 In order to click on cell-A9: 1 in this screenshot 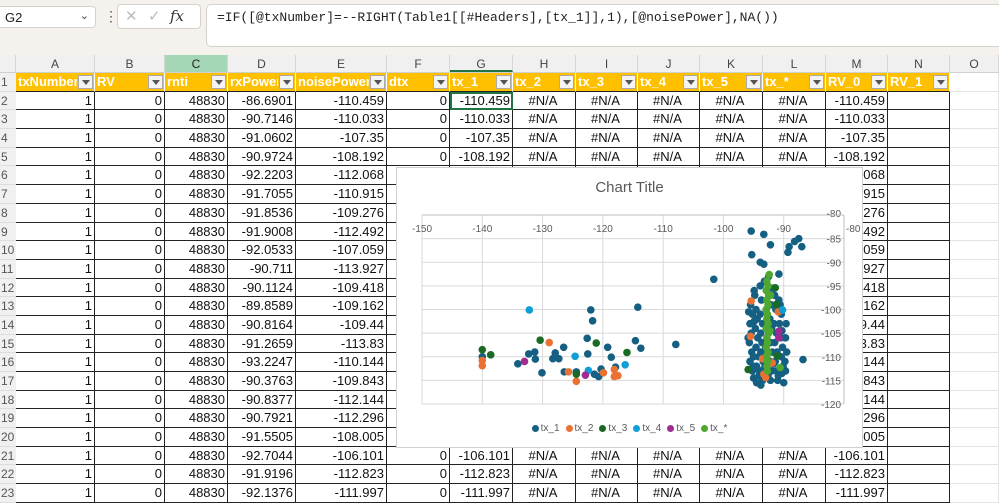, I will do `click(55, 232)`.